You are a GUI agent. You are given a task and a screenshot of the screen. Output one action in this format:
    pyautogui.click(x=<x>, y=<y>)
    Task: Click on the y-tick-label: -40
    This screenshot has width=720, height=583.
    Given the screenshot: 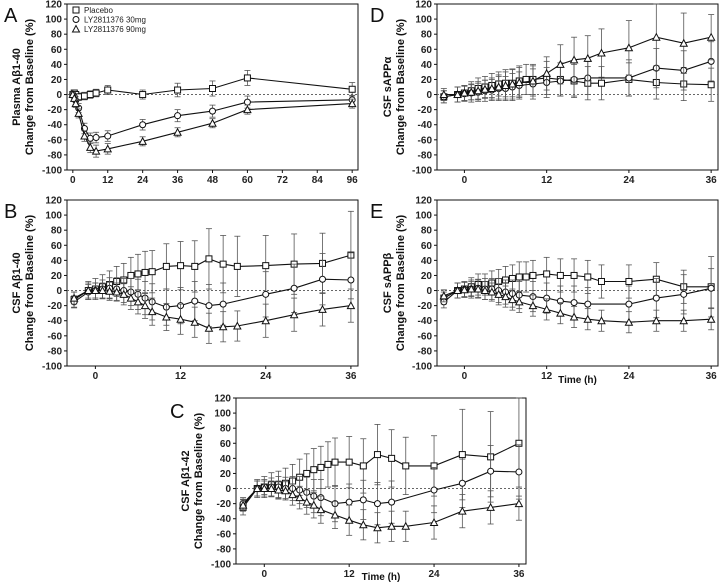 What is the action you would take?
    pyautogui.click(x=55, y=125)
    